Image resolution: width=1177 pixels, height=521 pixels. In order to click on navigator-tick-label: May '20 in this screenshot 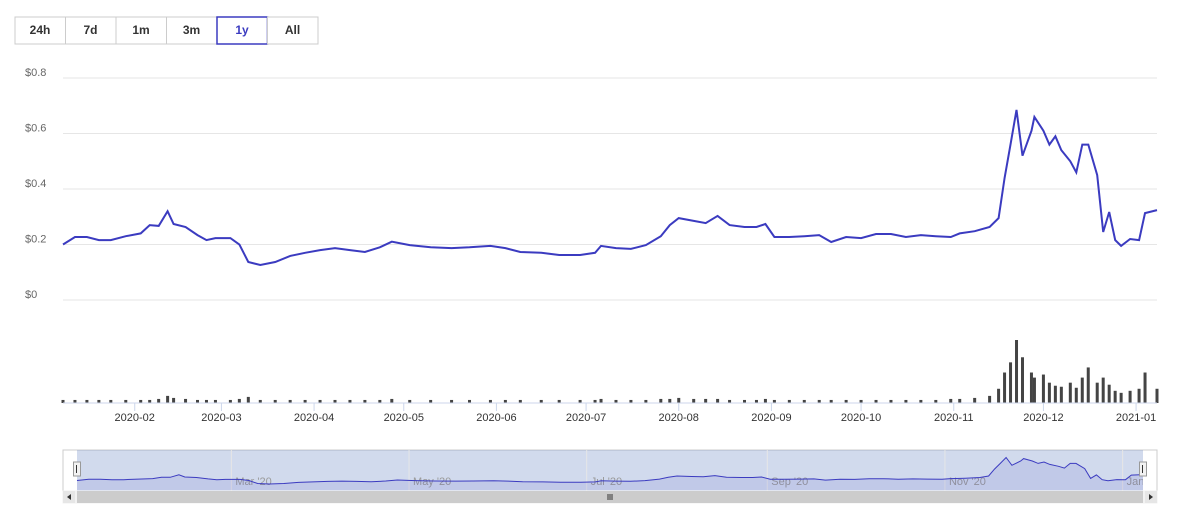, I will do `click(432, 482)`.